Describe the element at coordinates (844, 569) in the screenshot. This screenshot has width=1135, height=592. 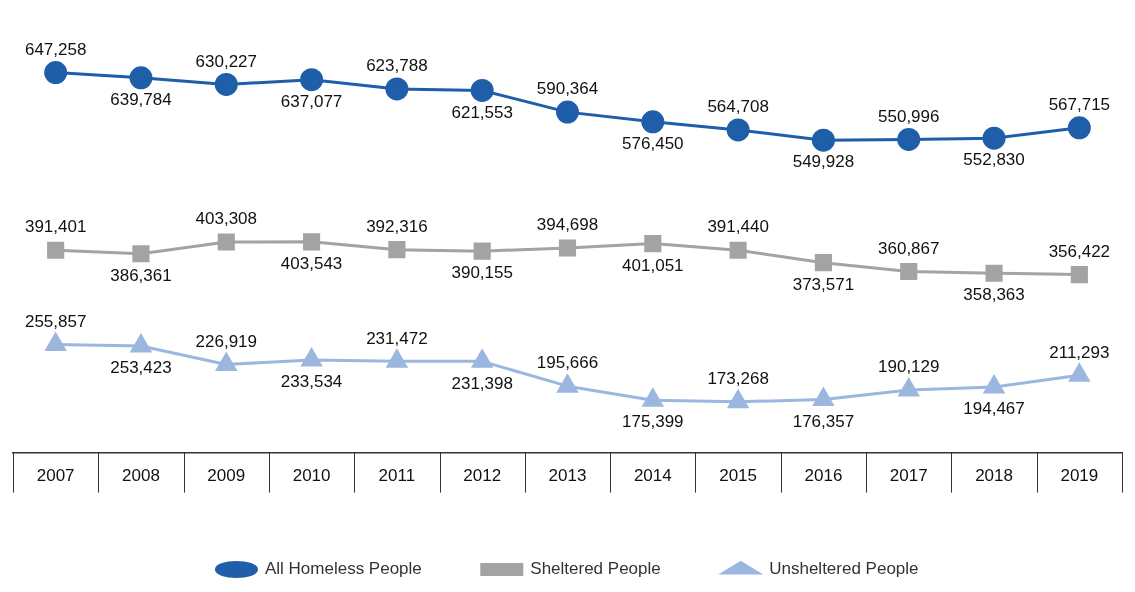
I see `legend-label: Unsheltered People` at that location.